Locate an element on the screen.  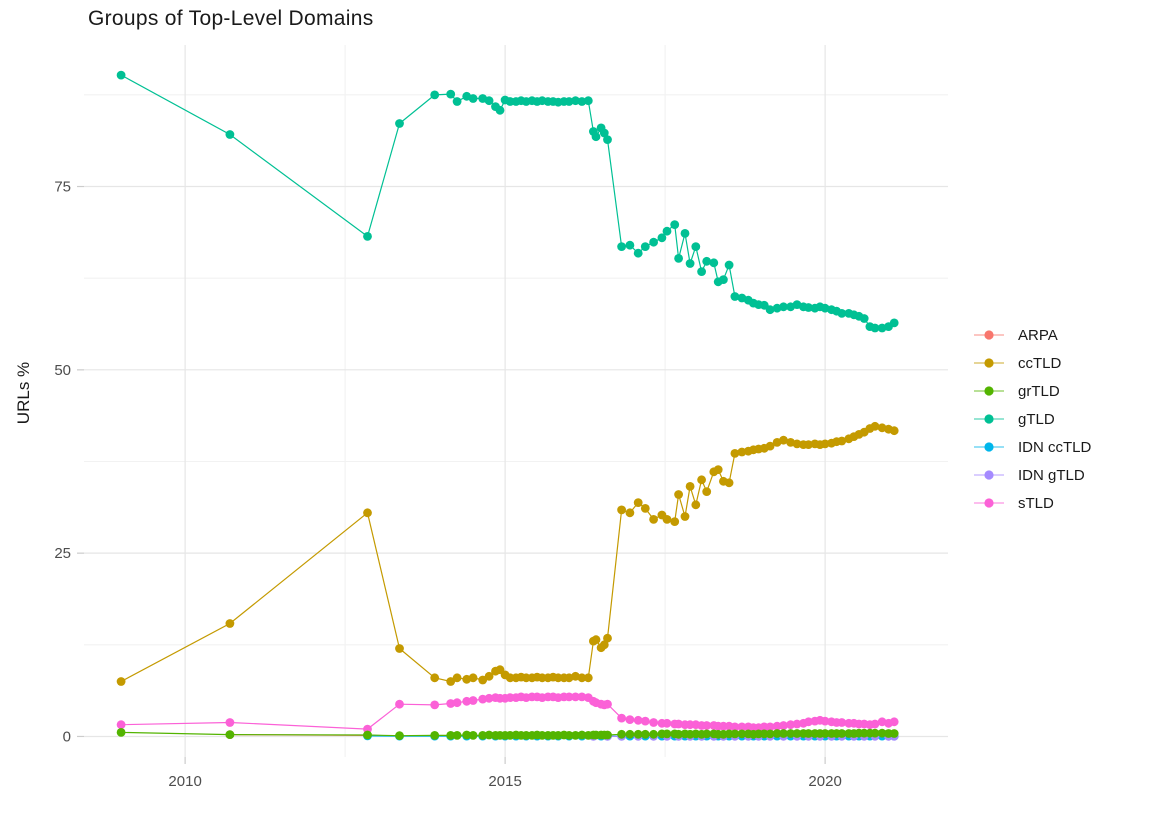
legend-item-cctld: ccTLD is located at coordinates (1031, 363).